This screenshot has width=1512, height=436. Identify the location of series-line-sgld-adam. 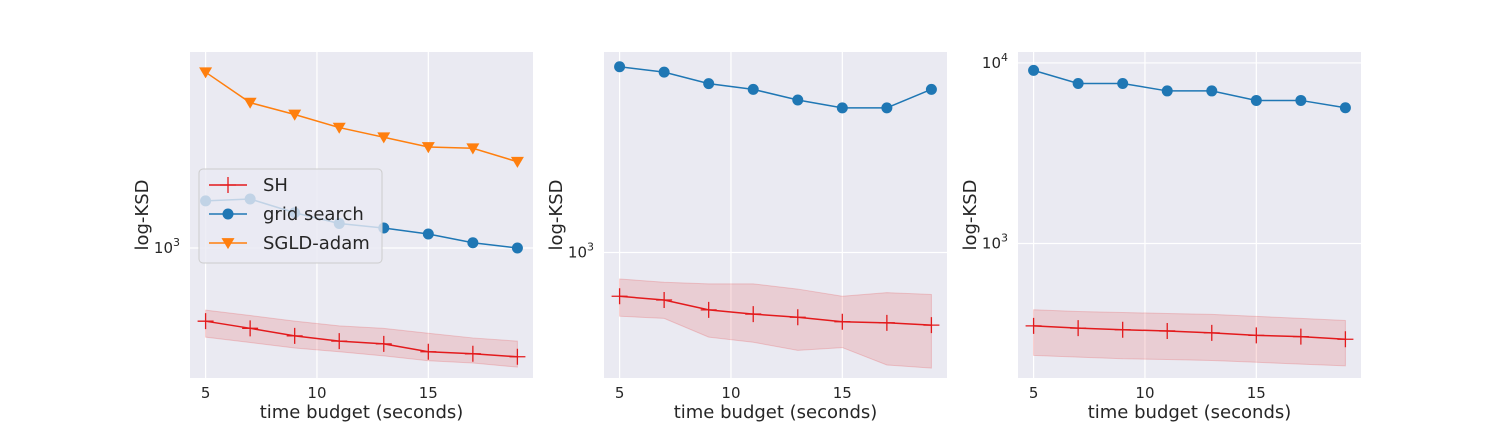
(361, 117).